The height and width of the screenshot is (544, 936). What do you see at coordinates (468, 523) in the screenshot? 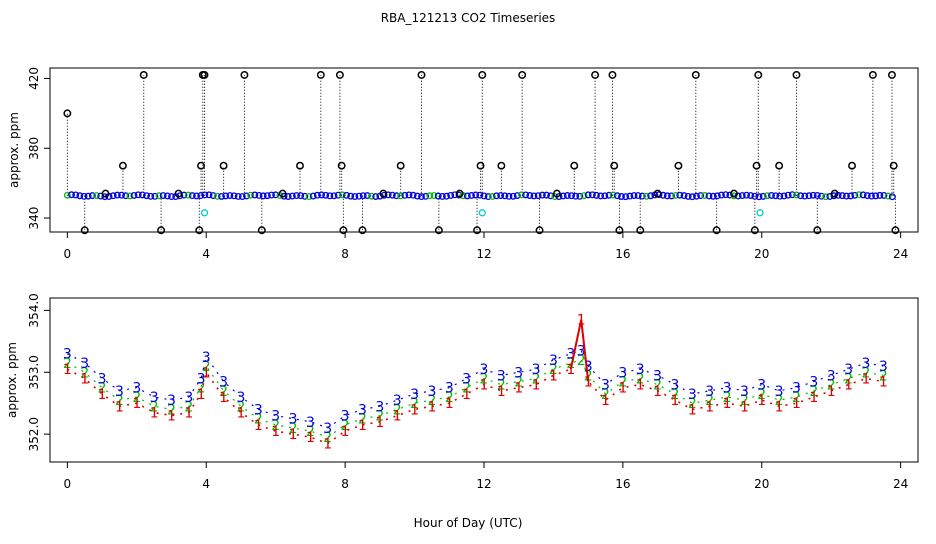
I see `x-axis-label: Hour of Day (UTC)` at bounding box center [468, 523].